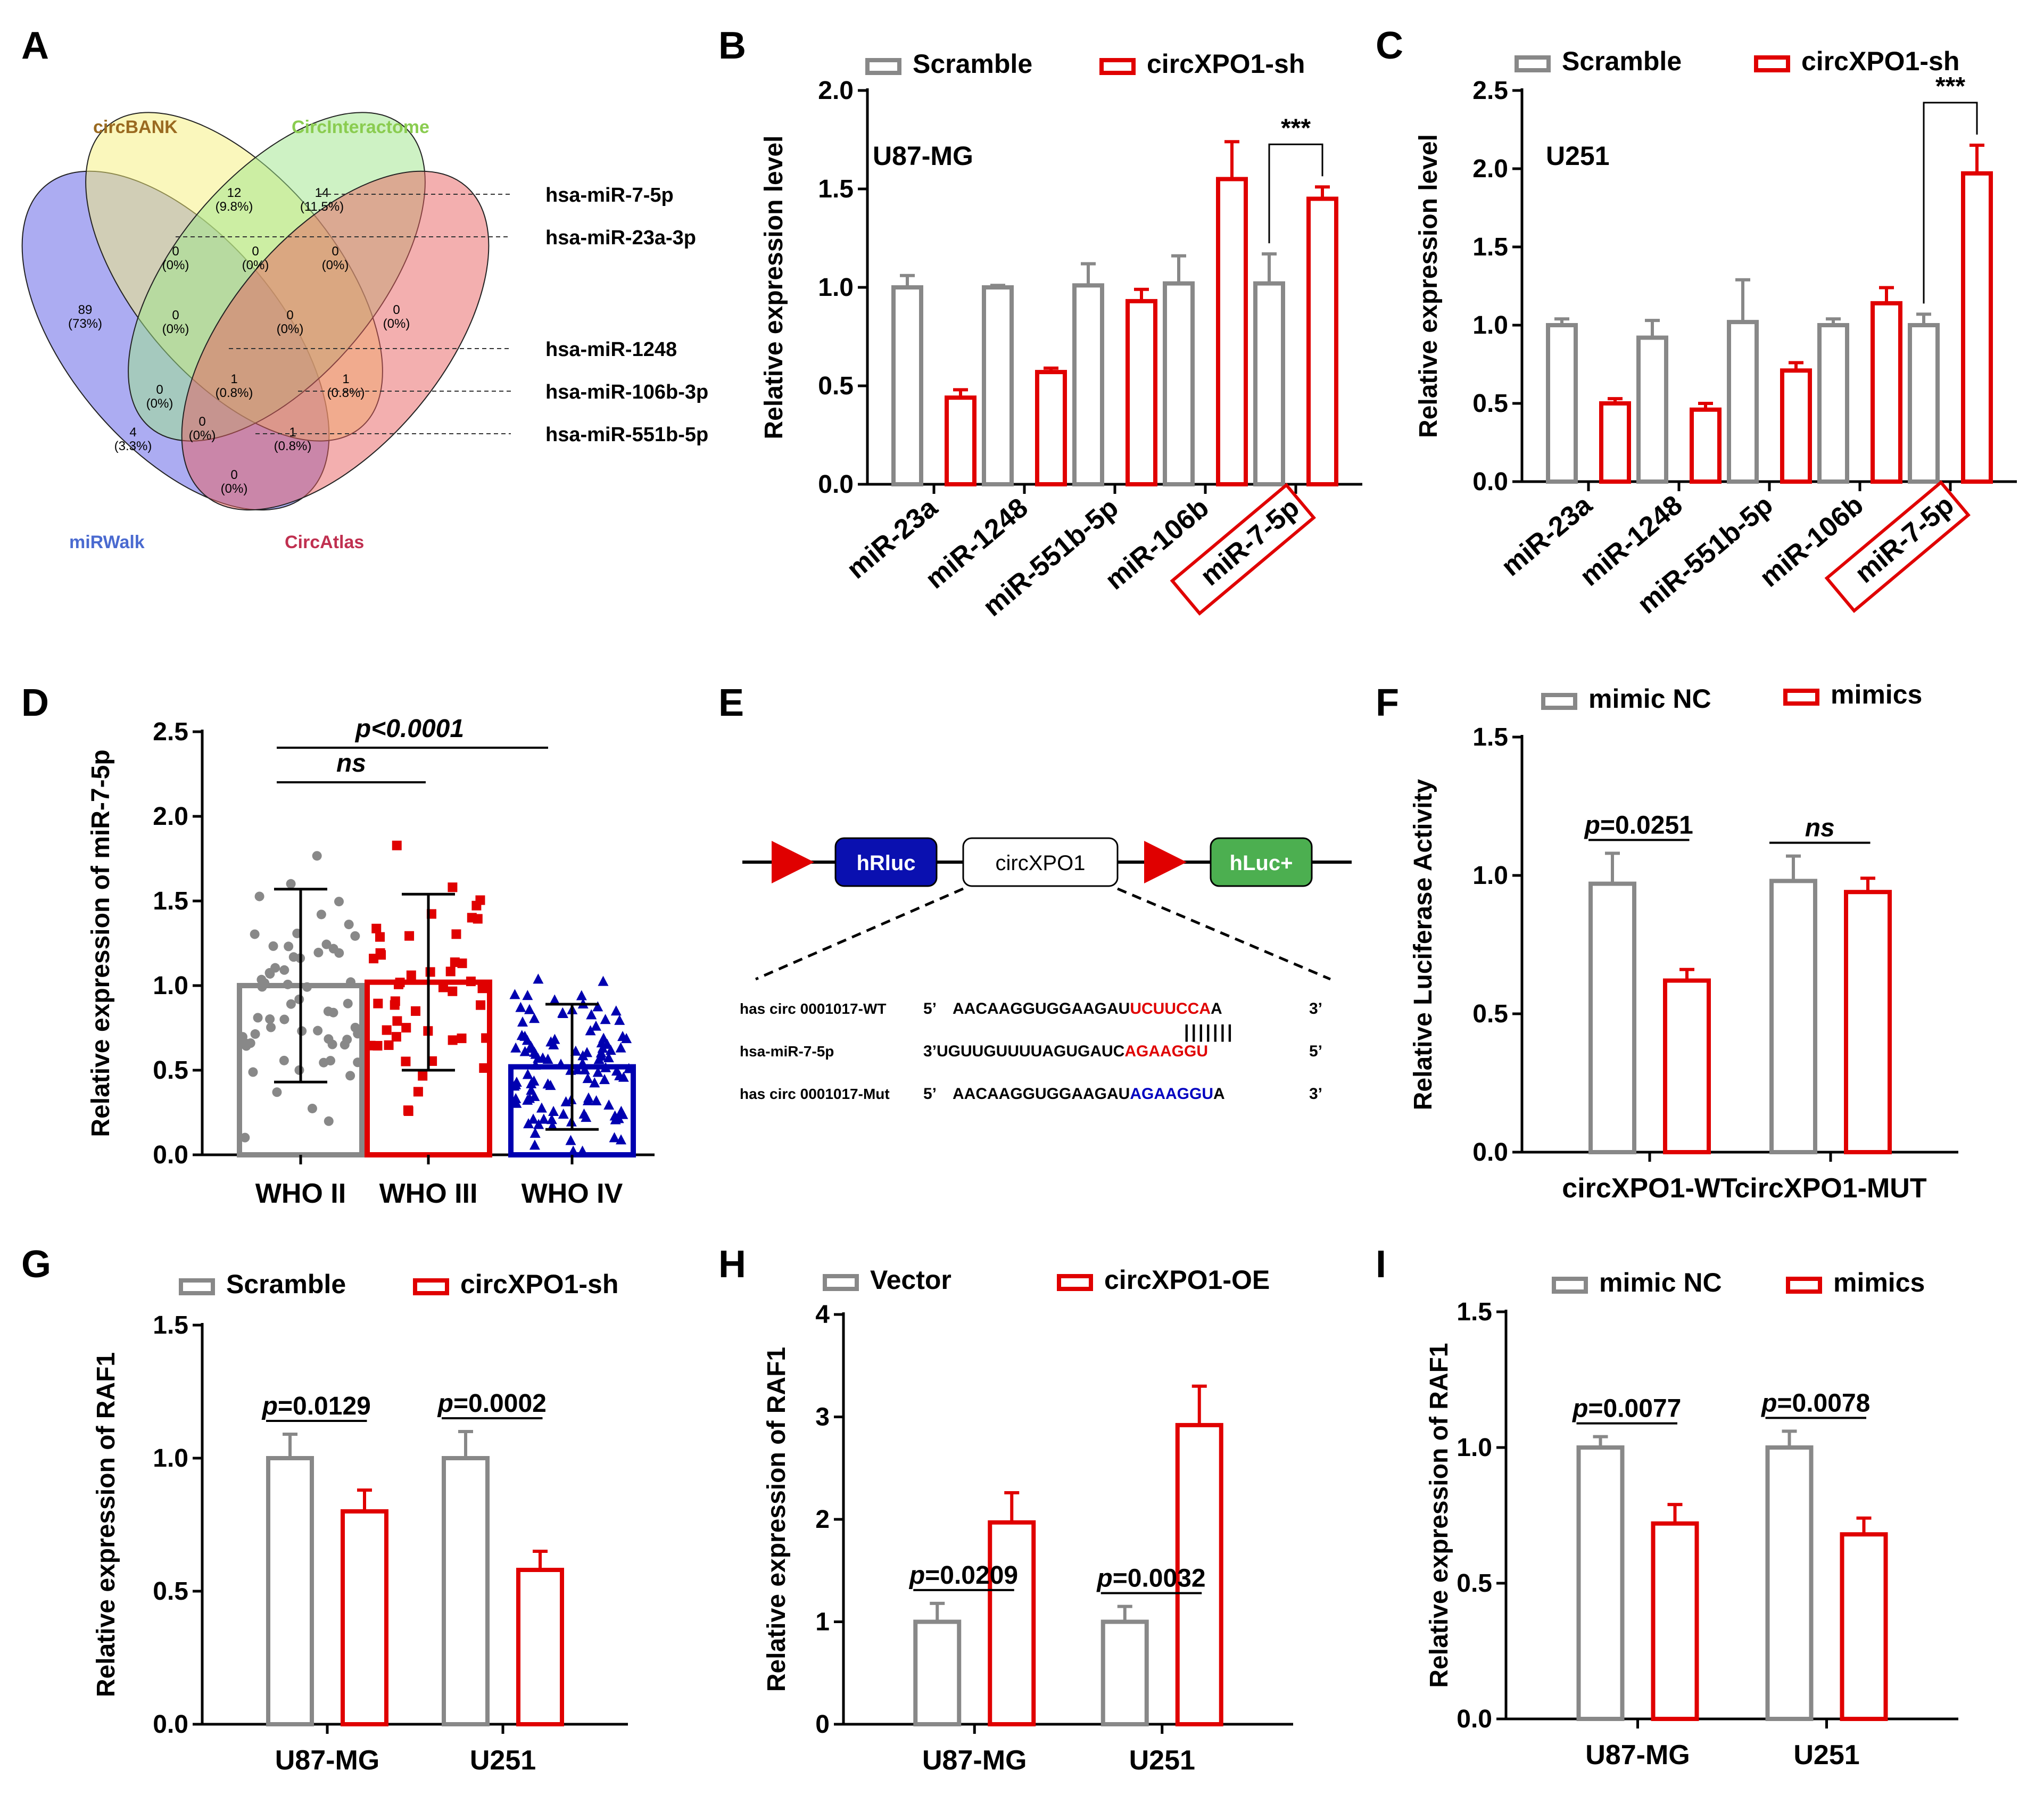  I want to click on seq-part: 3’UGUUGUUUUAGUGAUC, so click(1024, 1052).